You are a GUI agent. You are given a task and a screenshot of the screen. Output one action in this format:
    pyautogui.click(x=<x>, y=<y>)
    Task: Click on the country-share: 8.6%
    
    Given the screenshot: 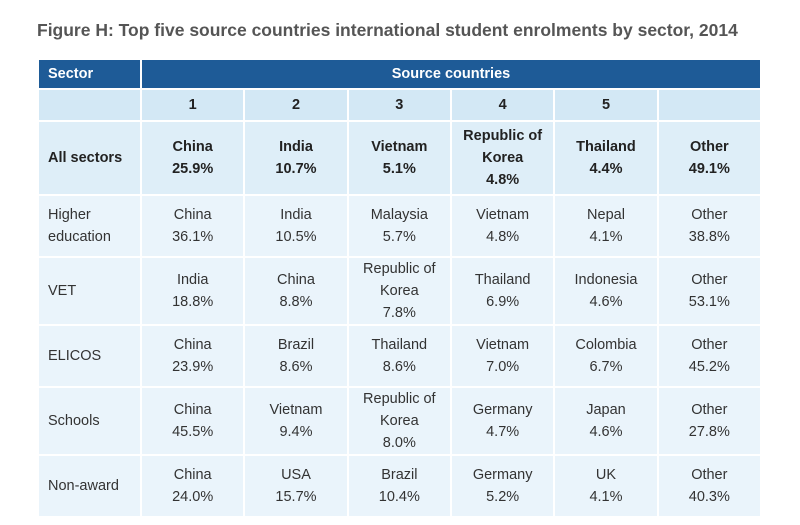 What is the action you would take?
    pyautogui.click(x=399, y=367)
    